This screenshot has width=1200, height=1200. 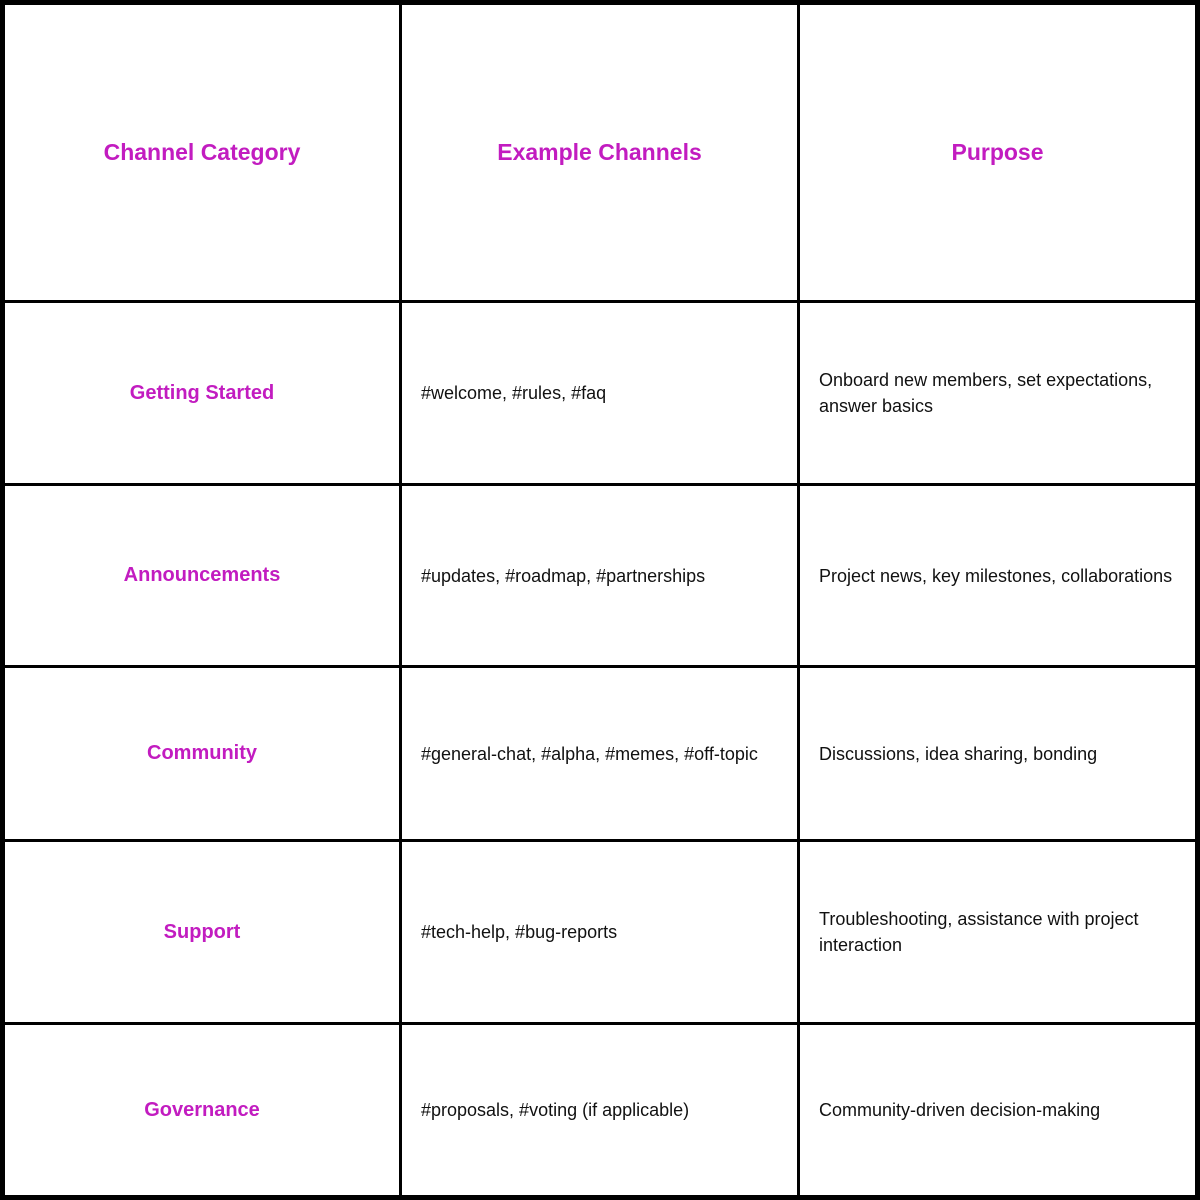 What do you see at coordinates (997, 753) in the screenshot?
I see `row-purpose: Discussions, idea sharing, bonding` at bounding box center [997, 753].